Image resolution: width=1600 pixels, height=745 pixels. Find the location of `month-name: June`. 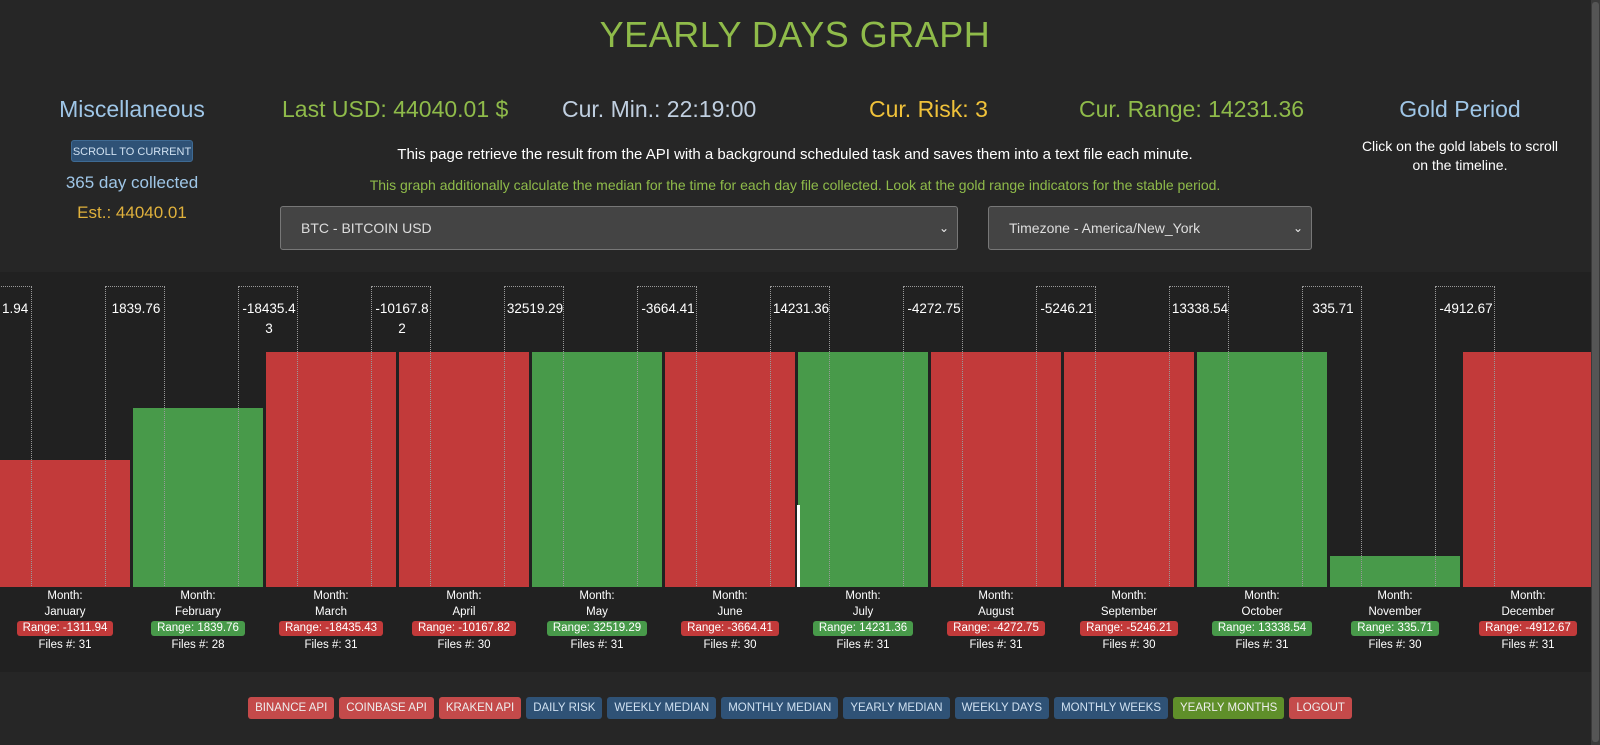

month-name: June is located at coordinates (730, 612).